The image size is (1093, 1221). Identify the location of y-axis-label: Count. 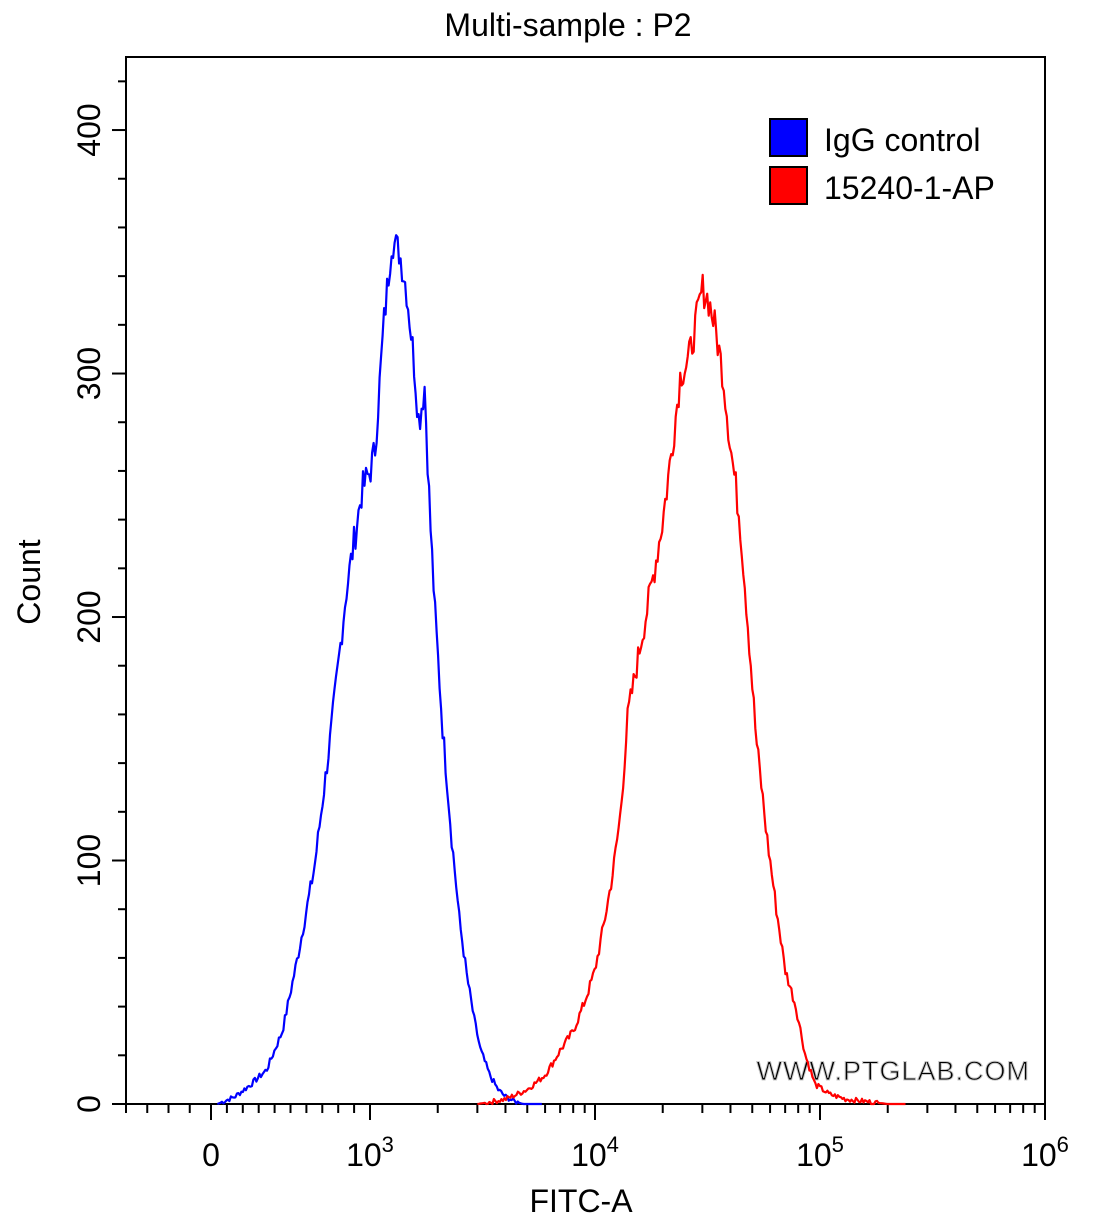
(29, 582).